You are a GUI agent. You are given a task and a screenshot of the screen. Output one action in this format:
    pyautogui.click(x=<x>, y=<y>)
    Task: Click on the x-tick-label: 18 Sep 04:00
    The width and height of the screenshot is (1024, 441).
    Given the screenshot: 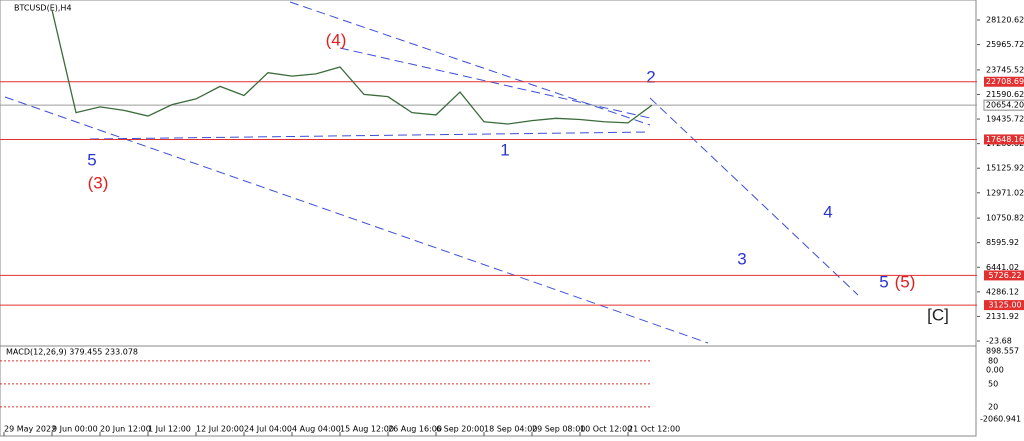 What is the action you would take?
    pyautogui.click(x=510, y=429)
    